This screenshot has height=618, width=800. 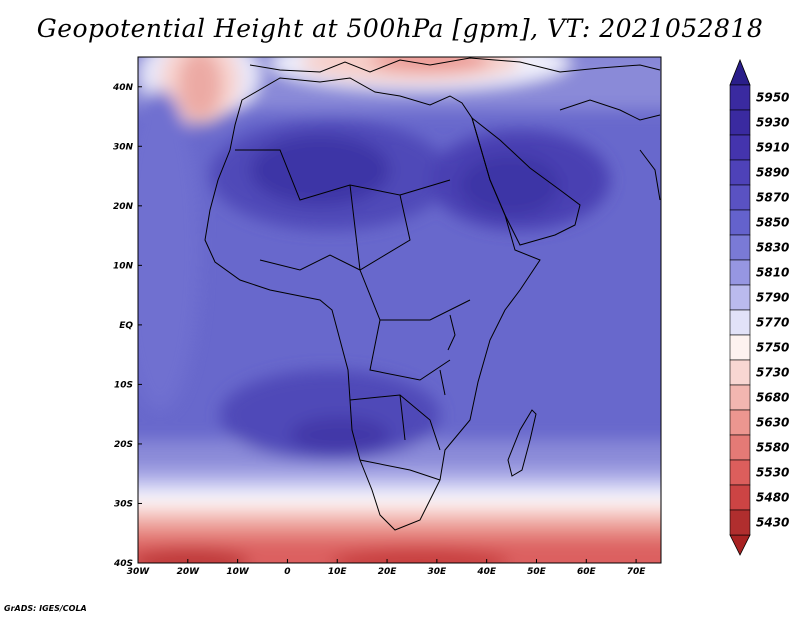 I want to click on colorbar-label: 5830, so click(x=772, y=248).